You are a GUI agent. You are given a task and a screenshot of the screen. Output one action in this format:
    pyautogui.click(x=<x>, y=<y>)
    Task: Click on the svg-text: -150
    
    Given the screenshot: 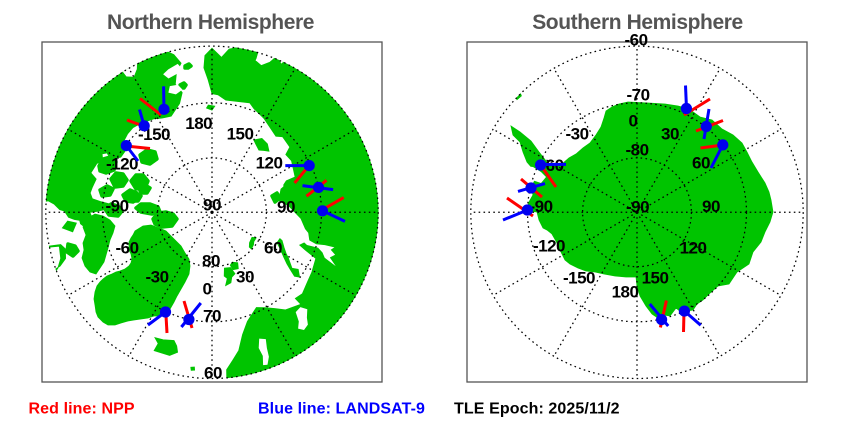 What is the action you would take?
    pyautogui.click(x=579, y=278)
    